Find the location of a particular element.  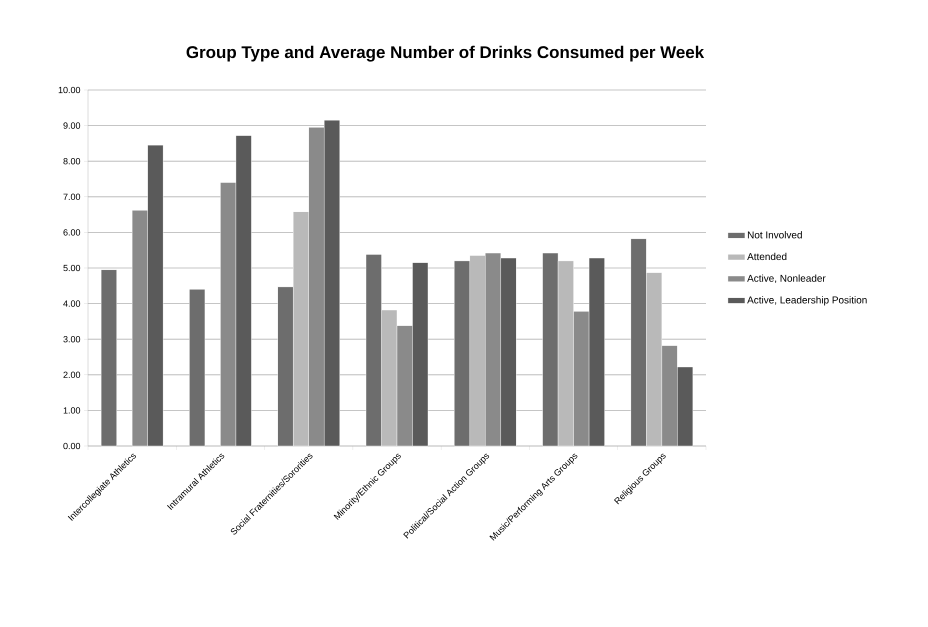

legend-label: Not Involved is located at coordinates (775, 234).